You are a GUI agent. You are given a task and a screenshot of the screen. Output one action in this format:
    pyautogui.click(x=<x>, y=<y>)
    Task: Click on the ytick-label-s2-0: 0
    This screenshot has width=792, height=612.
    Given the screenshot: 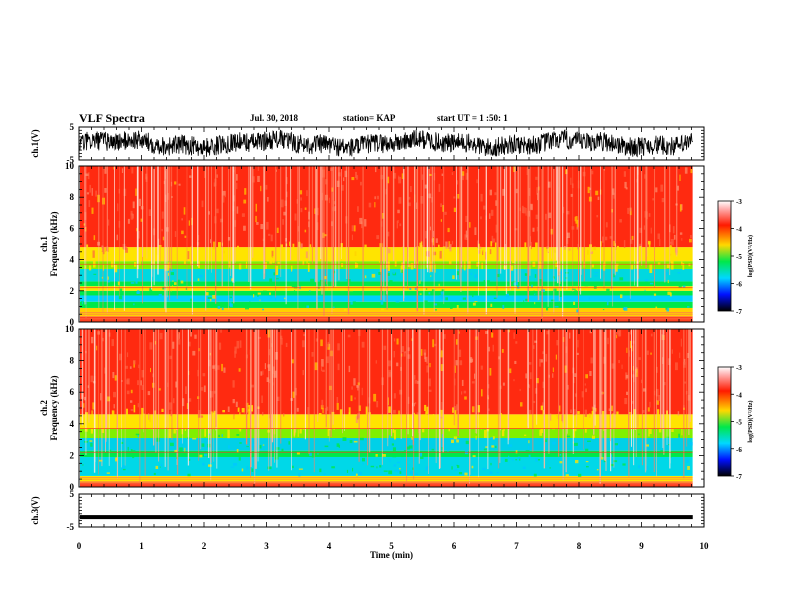 What is the action you would take?
    pyautogui.click(x=72, y=487)
    